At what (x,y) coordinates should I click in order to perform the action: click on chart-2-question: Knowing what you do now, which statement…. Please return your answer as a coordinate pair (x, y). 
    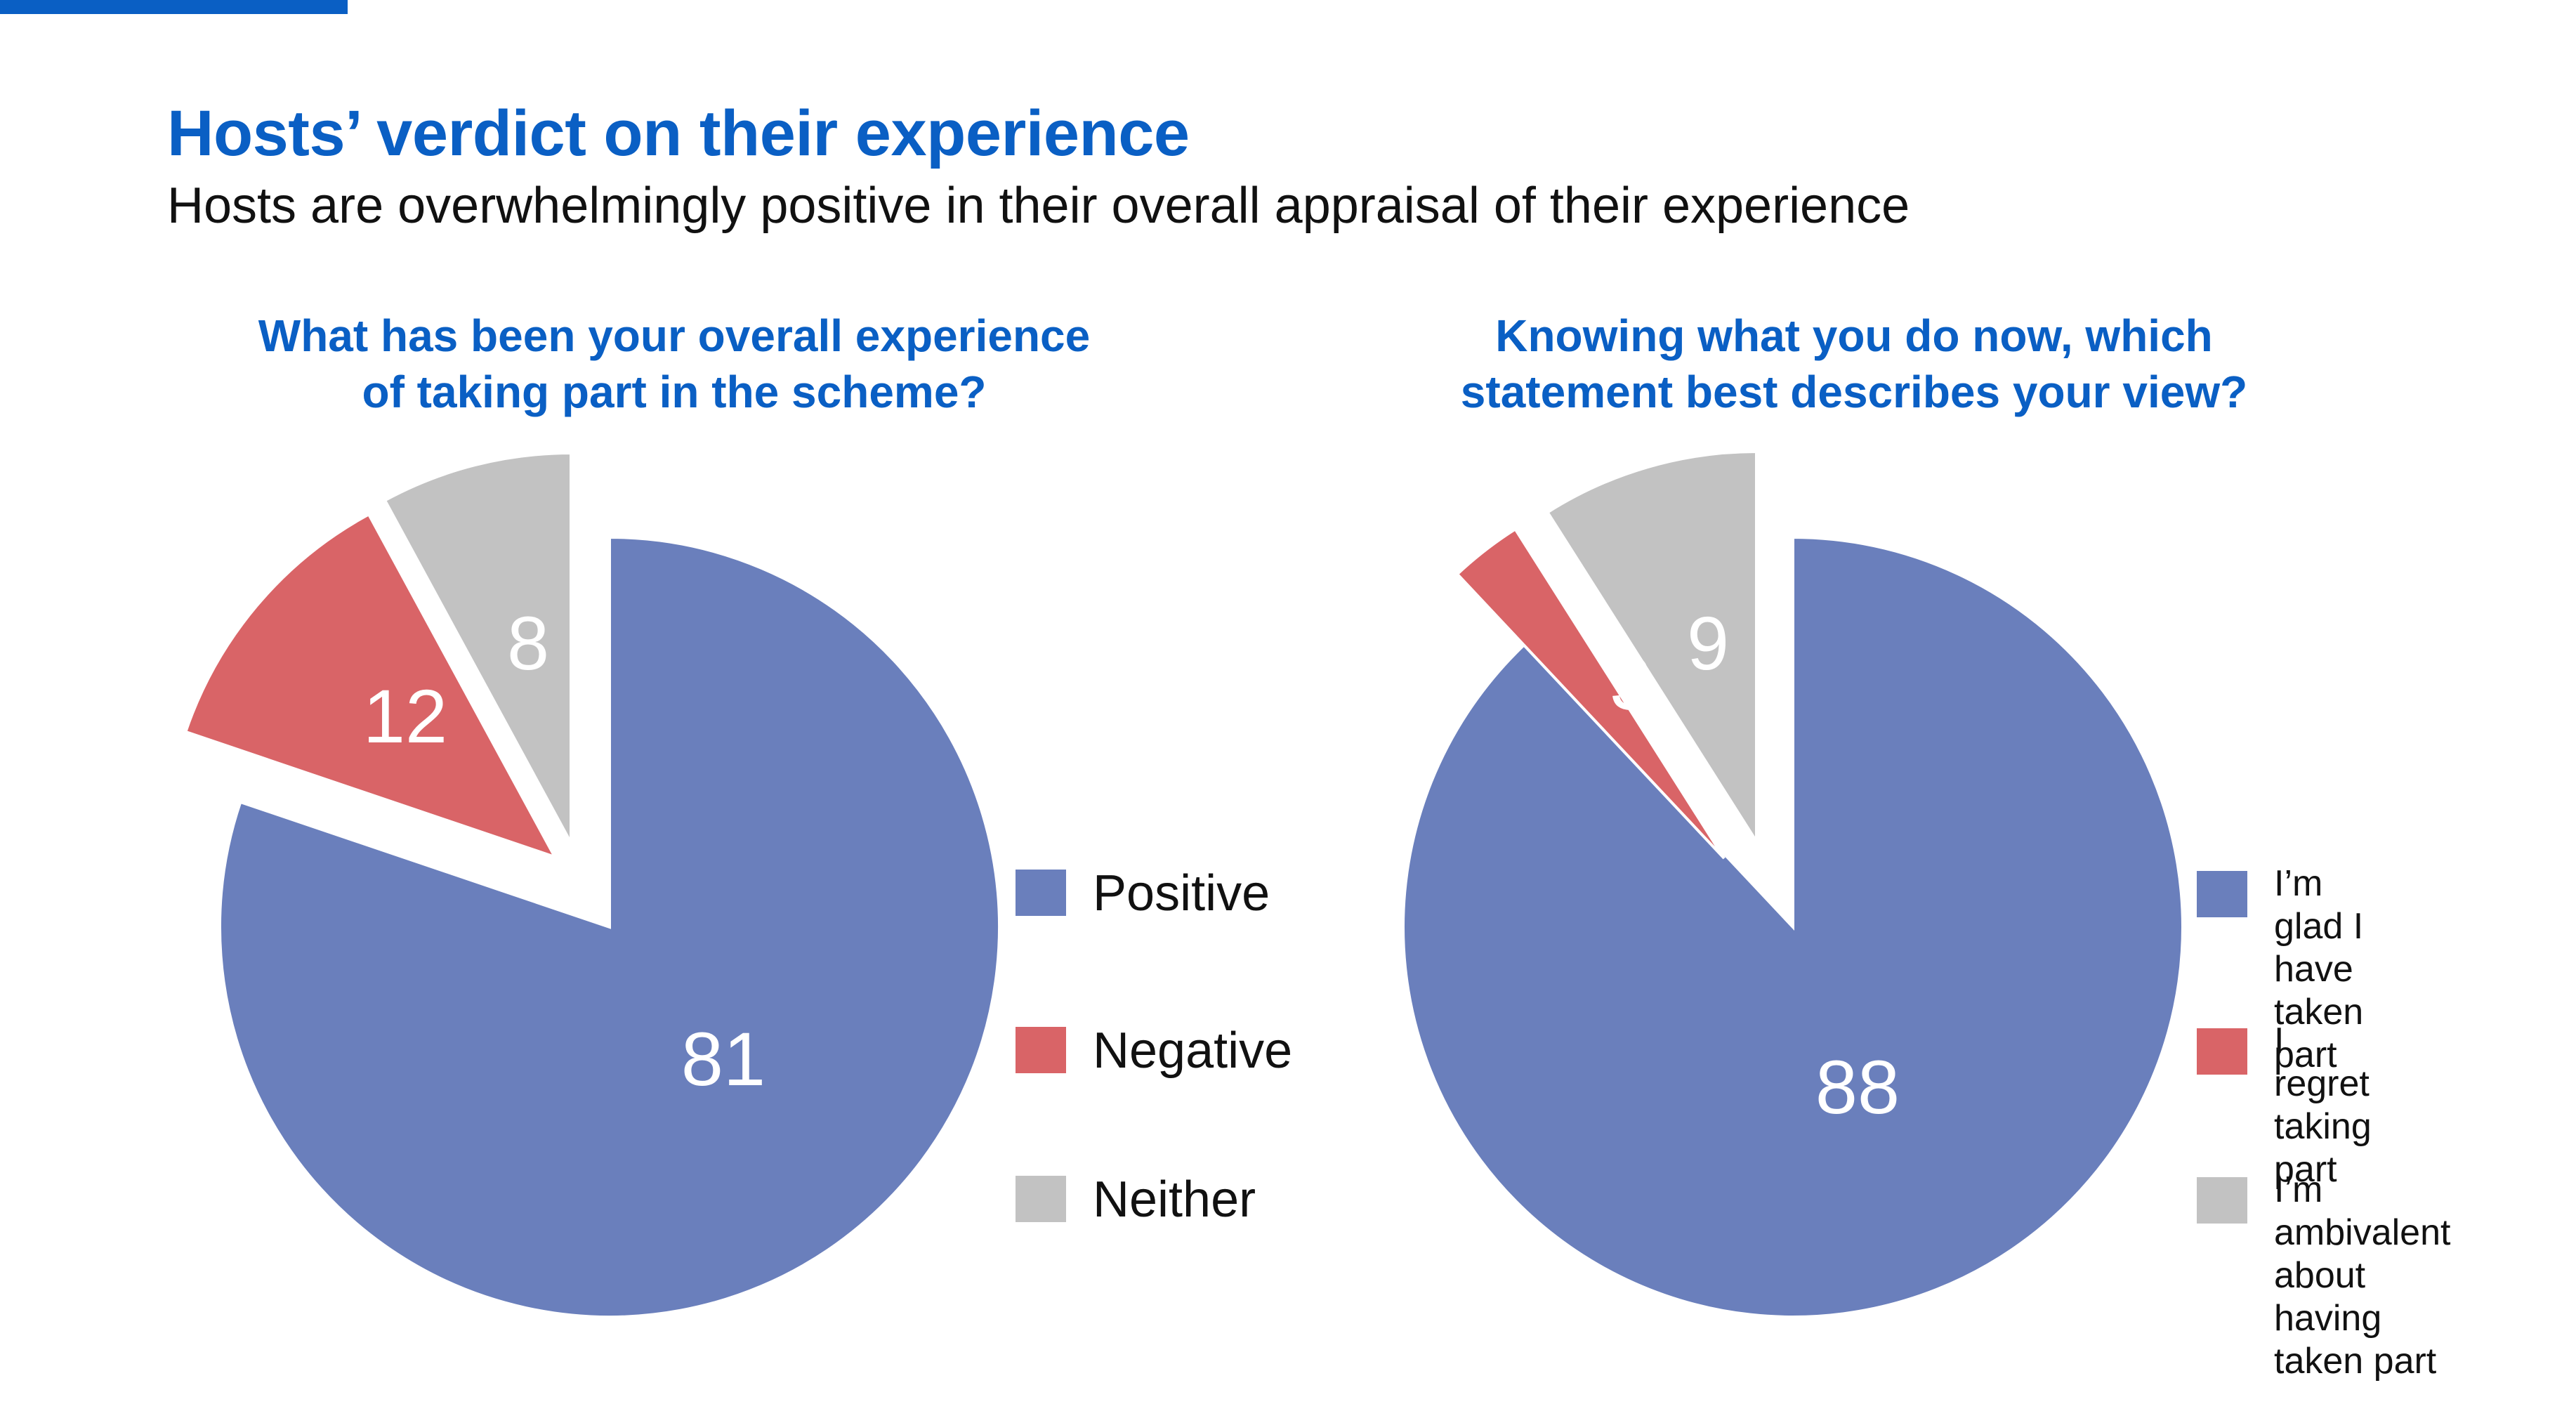
    Looking at the image, I should click on (1854, 364).